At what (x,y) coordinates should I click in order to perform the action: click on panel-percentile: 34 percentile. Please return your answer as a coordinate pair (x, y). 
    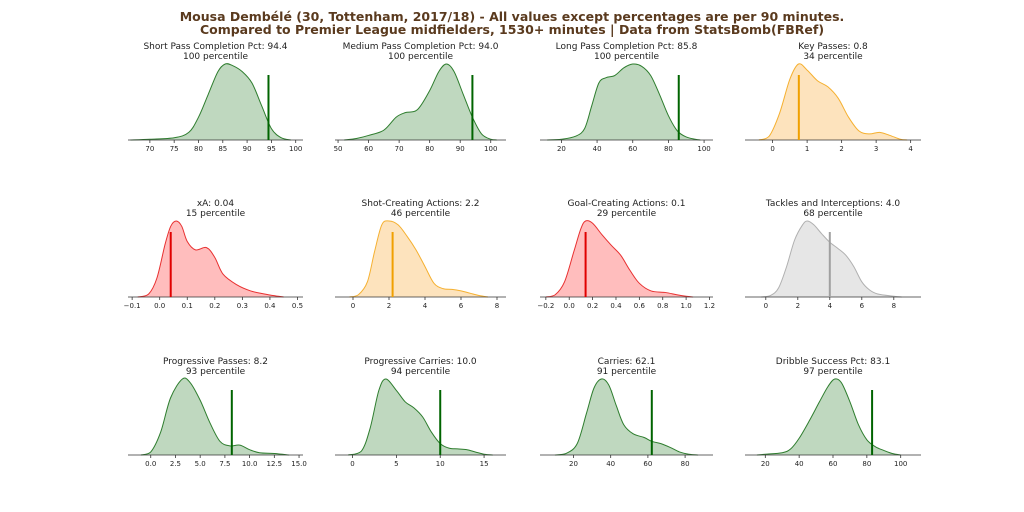
    Looking at the image, I should click on (833, 57).